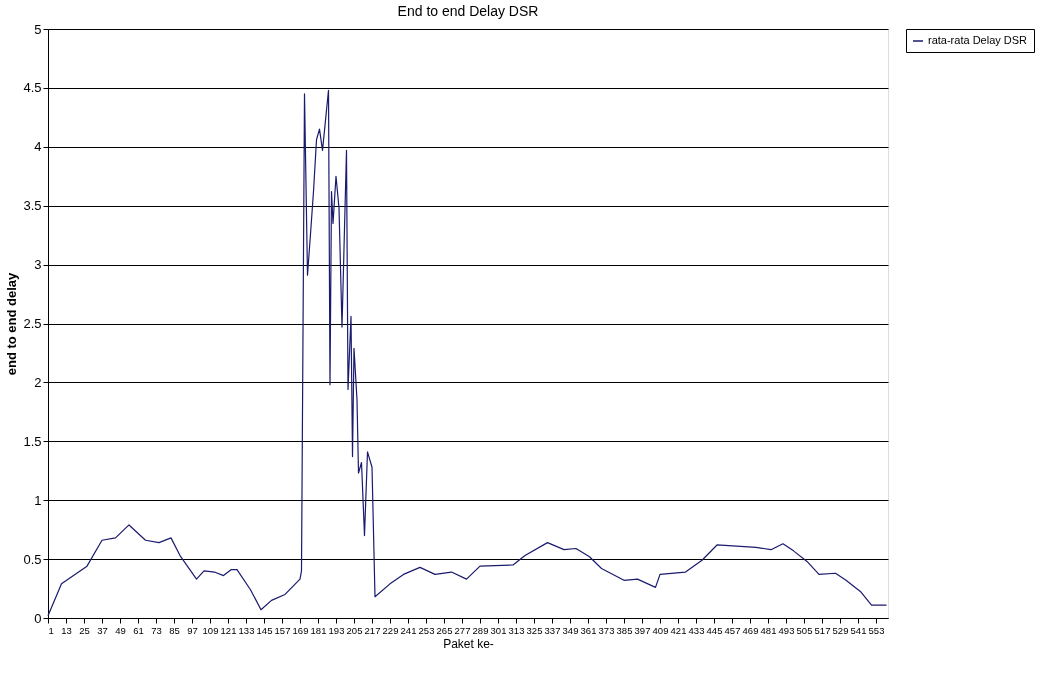 This screenshot has height=675, width=1052. I want to click on x-tick-label: 277, so click(462, 630).